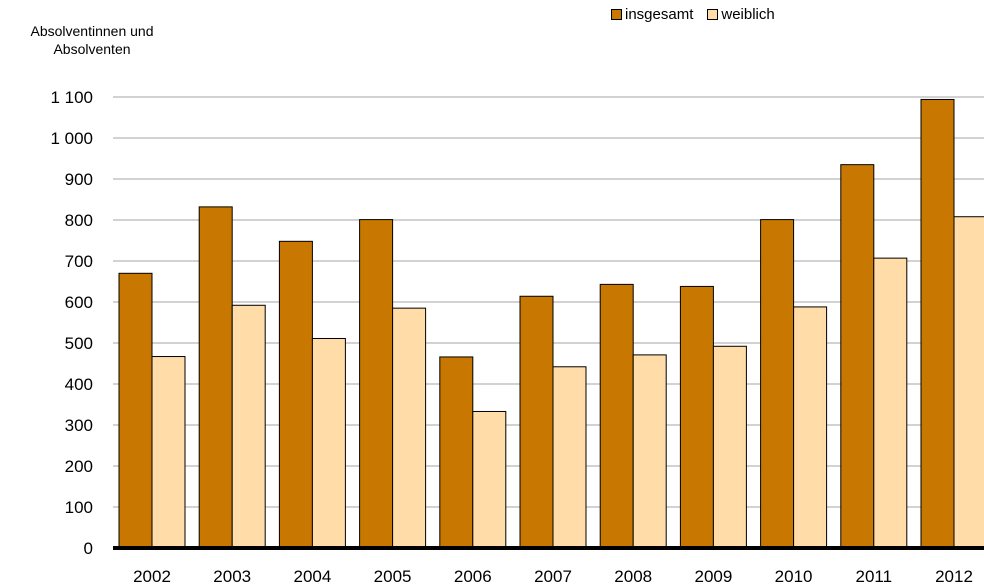  I want to click on y-axis-label: Absolventinnen und Absolventen, so click(92, 40).